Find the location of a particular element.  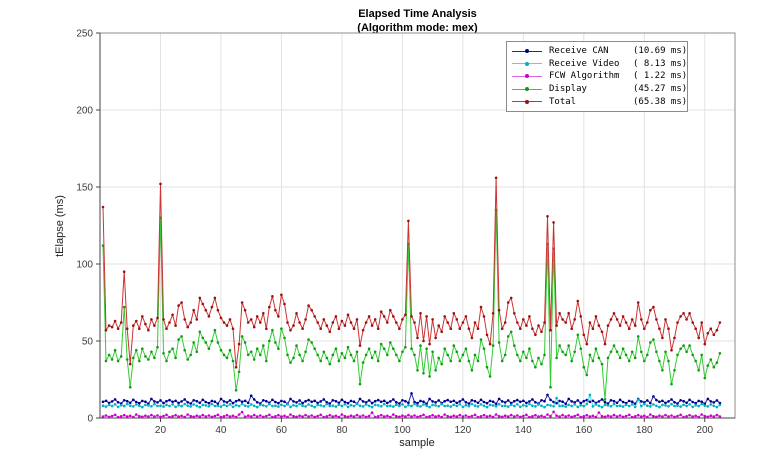

y-tick-label: 250 is located at coordinates (84, 34).